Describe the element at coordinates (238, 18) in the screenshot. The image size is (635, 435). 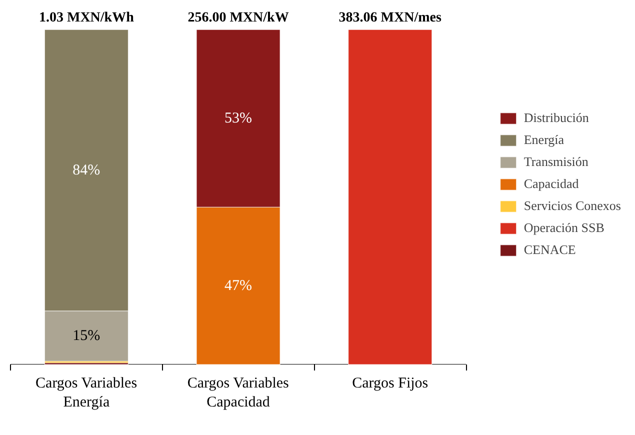
I see `annotation: 256.00 MXN/kW` at that location.